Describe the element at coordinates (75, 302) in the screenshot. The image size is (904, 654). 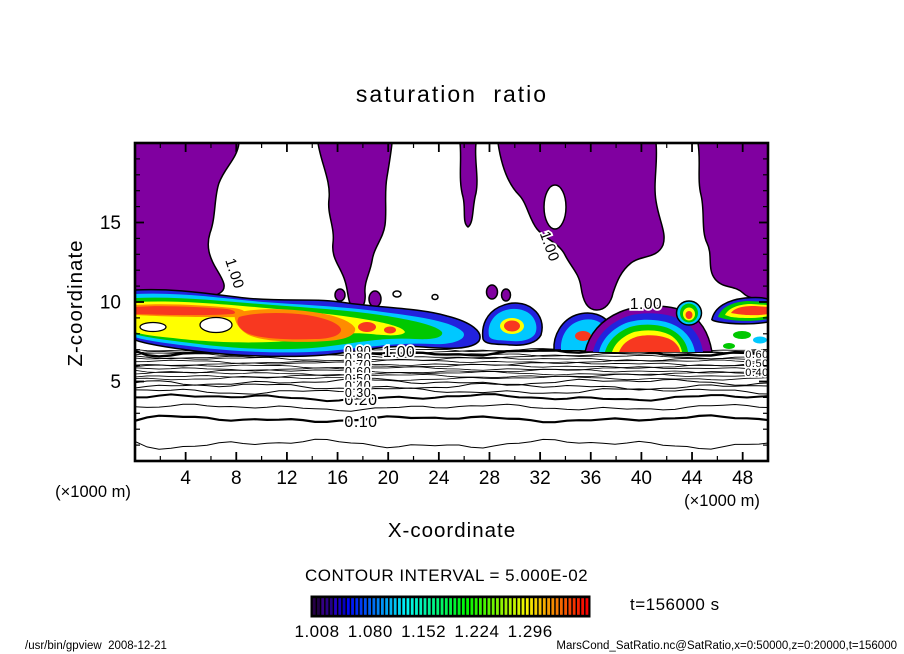
I see `y-axis-title: Z-coordinate` at that location.